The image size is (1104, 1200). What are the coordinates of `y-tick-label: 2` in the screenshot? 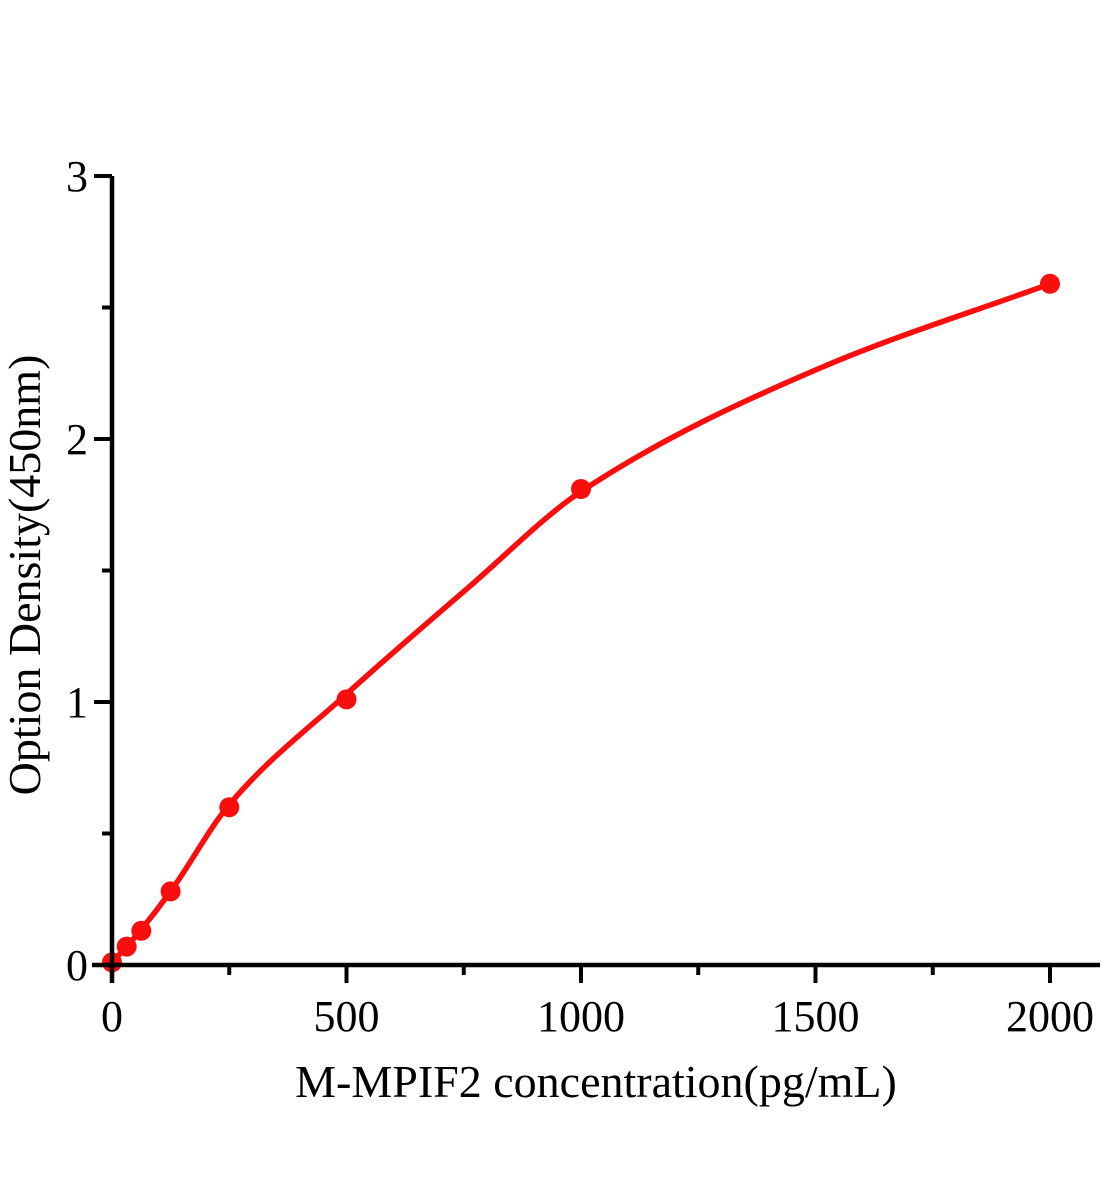 It's located at (77, 439).